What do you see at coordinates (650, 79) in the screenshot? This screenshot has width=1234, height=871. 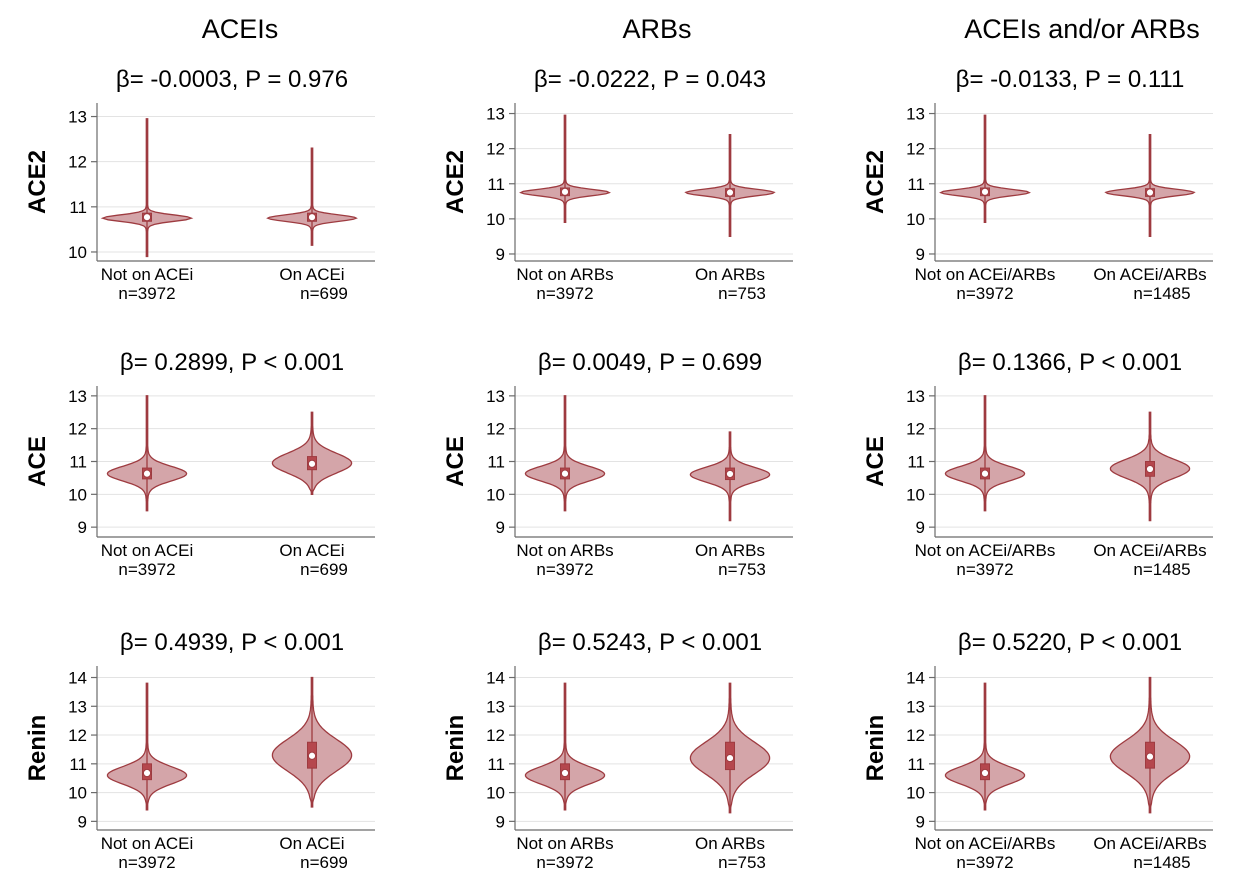 I see `panel-title: β= -0.0222, P = 0.043` at bounding box center [650, 79].